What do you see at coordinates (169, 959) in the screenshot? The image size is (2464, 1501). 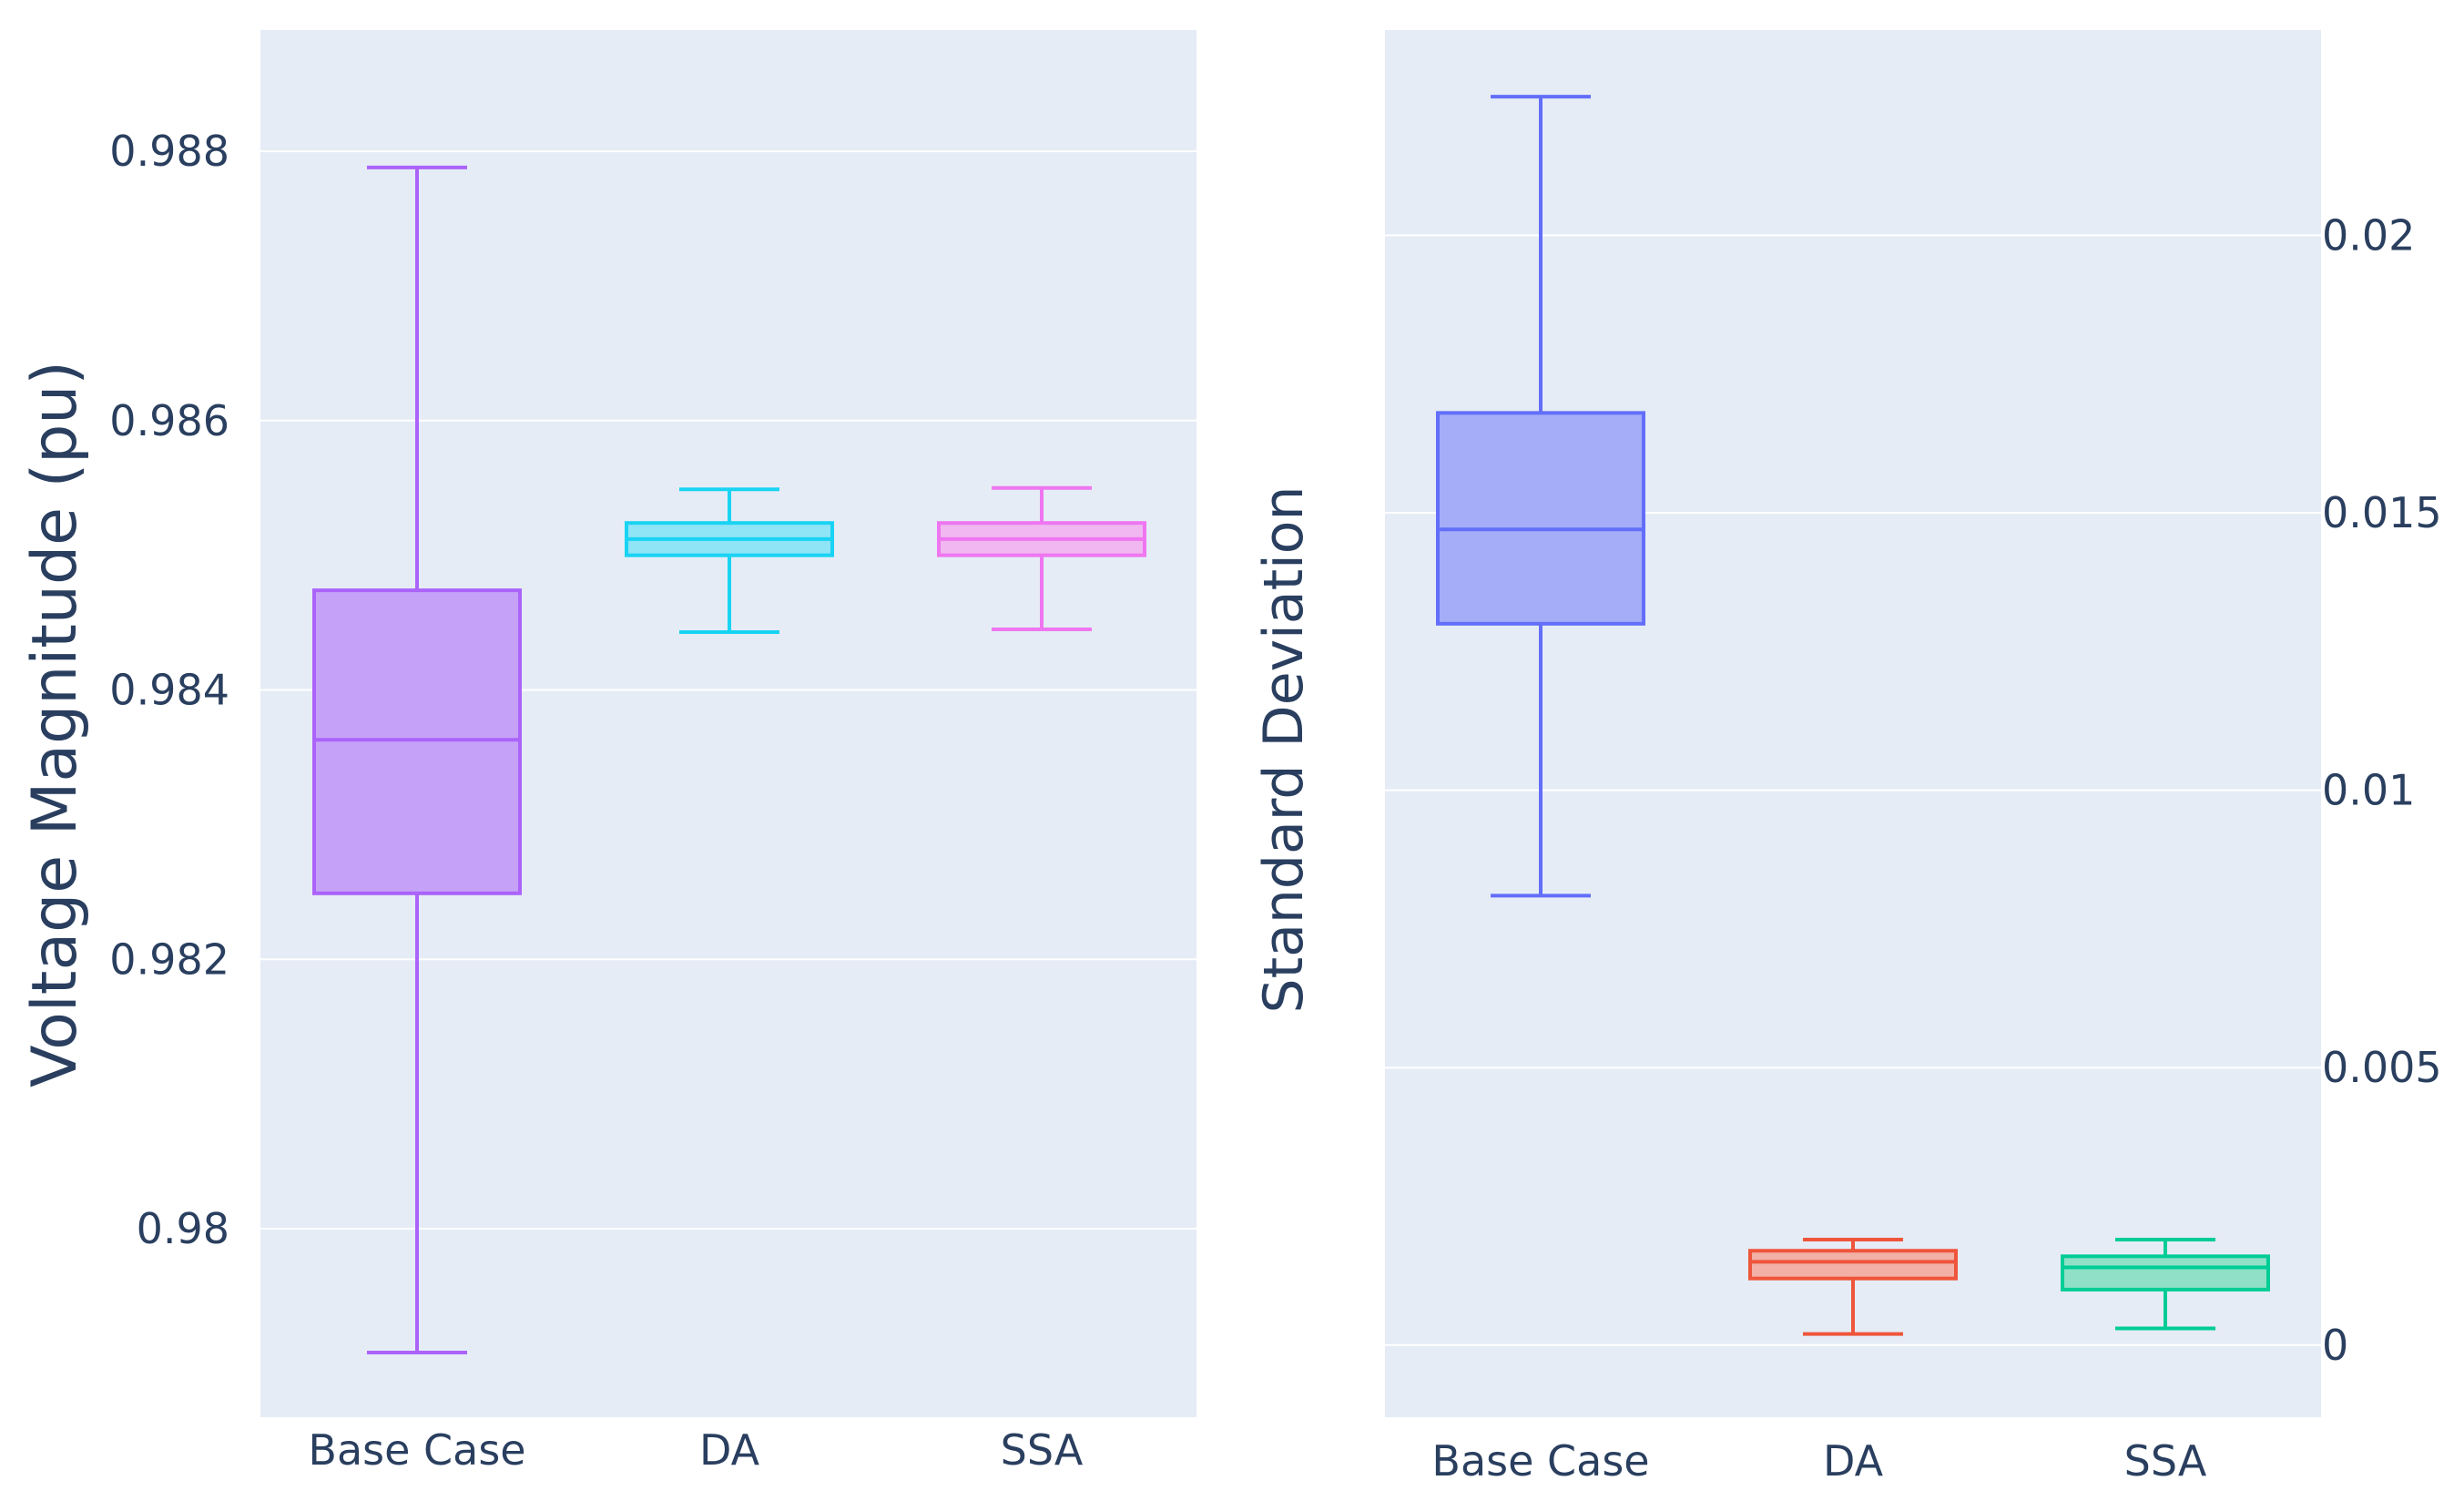 I see `y-tick-label: 0.982` at bounding box center [169, 959].